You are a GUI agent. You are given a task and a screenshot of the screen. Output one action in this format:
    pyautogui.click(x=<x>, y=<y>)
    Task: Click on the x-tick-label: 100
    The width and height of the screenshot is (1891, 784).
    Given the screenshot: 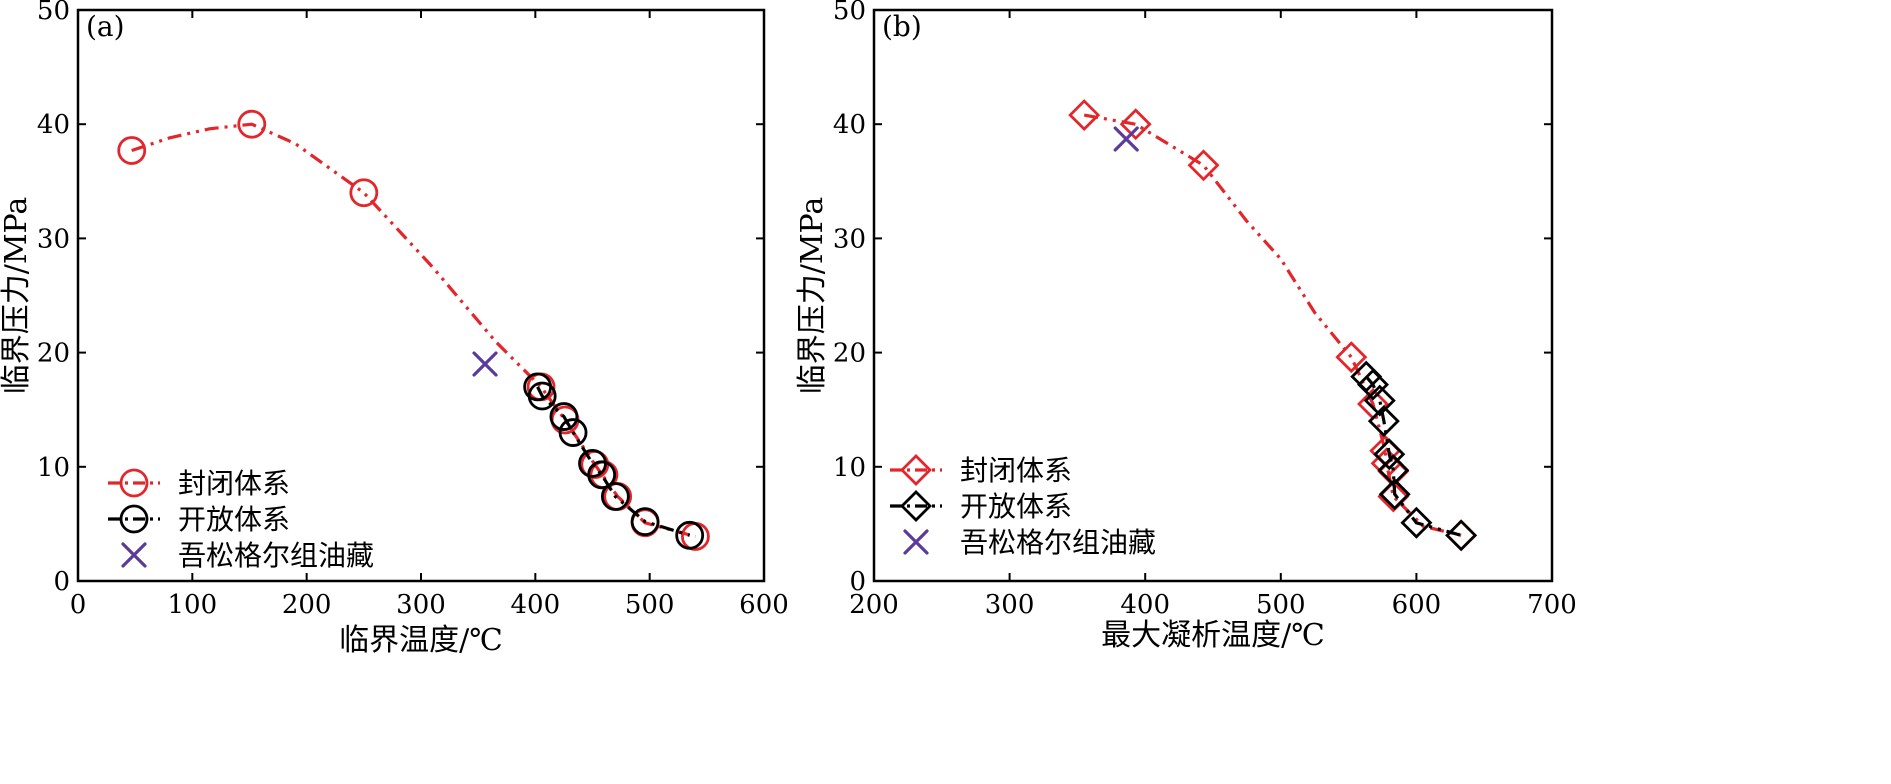 What is the action you would take?
    pyautogui.click(x=193, y=605)
    